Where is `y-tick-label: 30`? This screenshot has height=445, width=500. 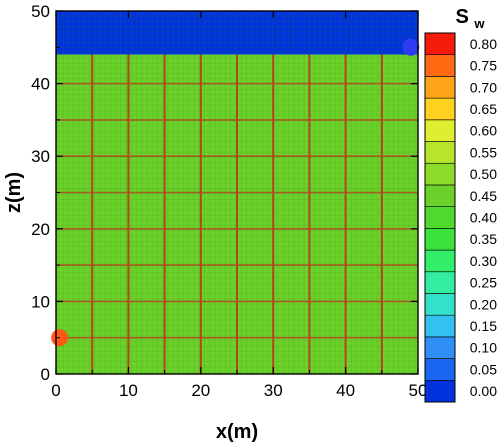 y-tick-label: 30 is located at coordinates (40, 156).